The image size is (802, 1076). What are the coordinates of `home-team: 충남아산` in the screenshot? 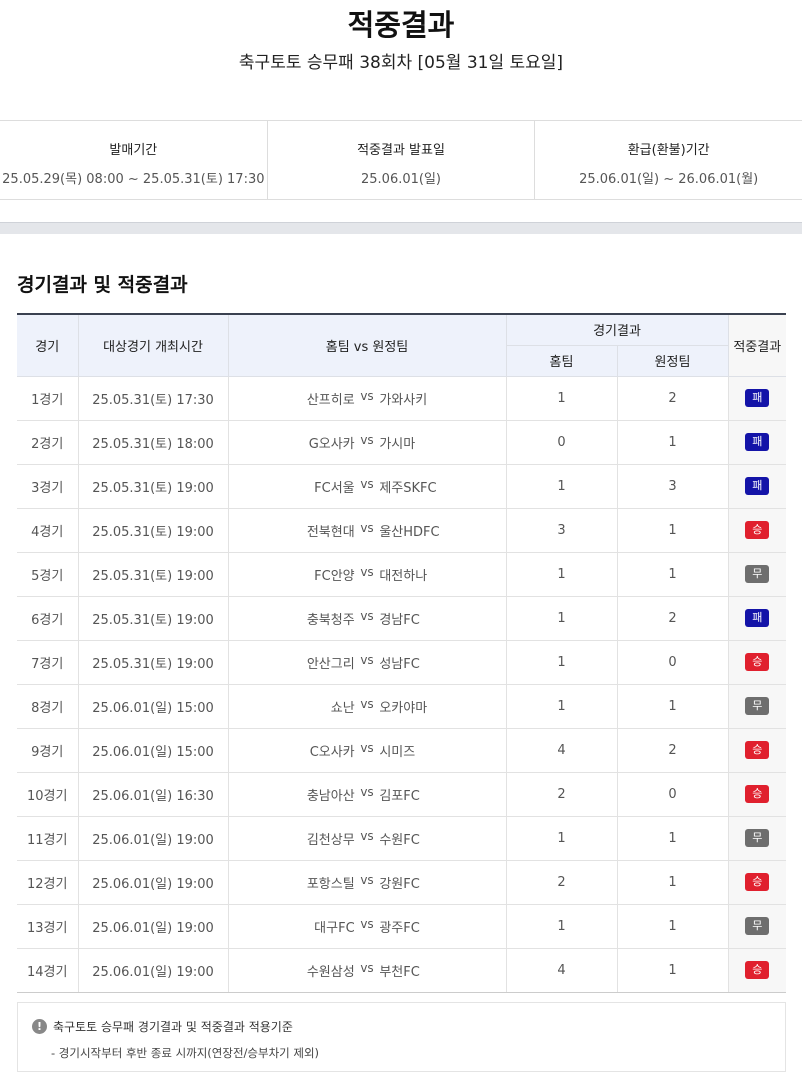 It's located at (330, 796).